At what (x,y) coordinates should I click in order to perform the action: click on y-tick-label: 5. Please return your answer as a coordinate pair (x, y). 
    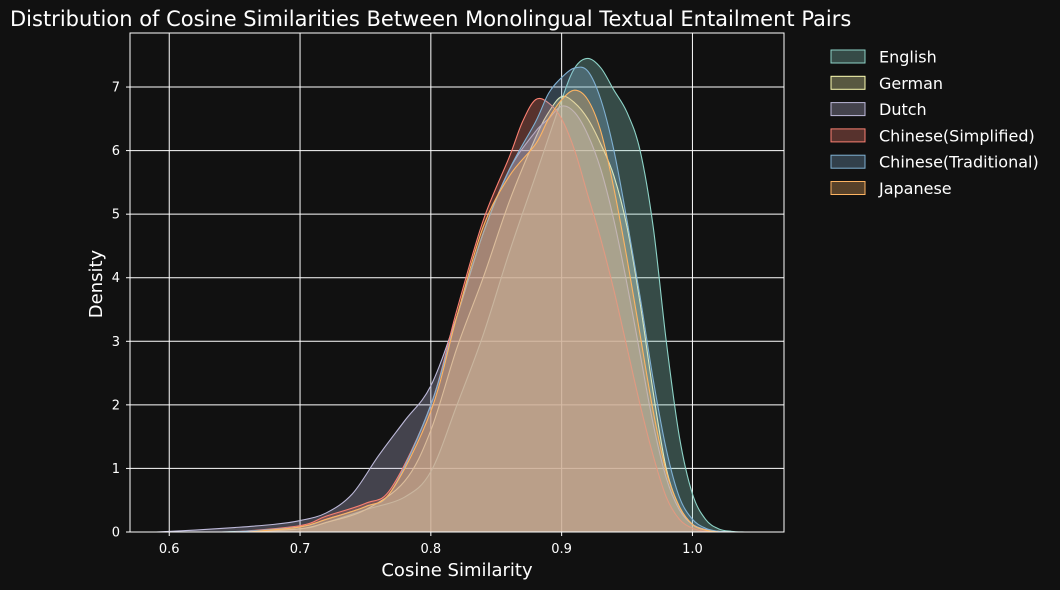
    Looking at the image, I should click on (116, 215).